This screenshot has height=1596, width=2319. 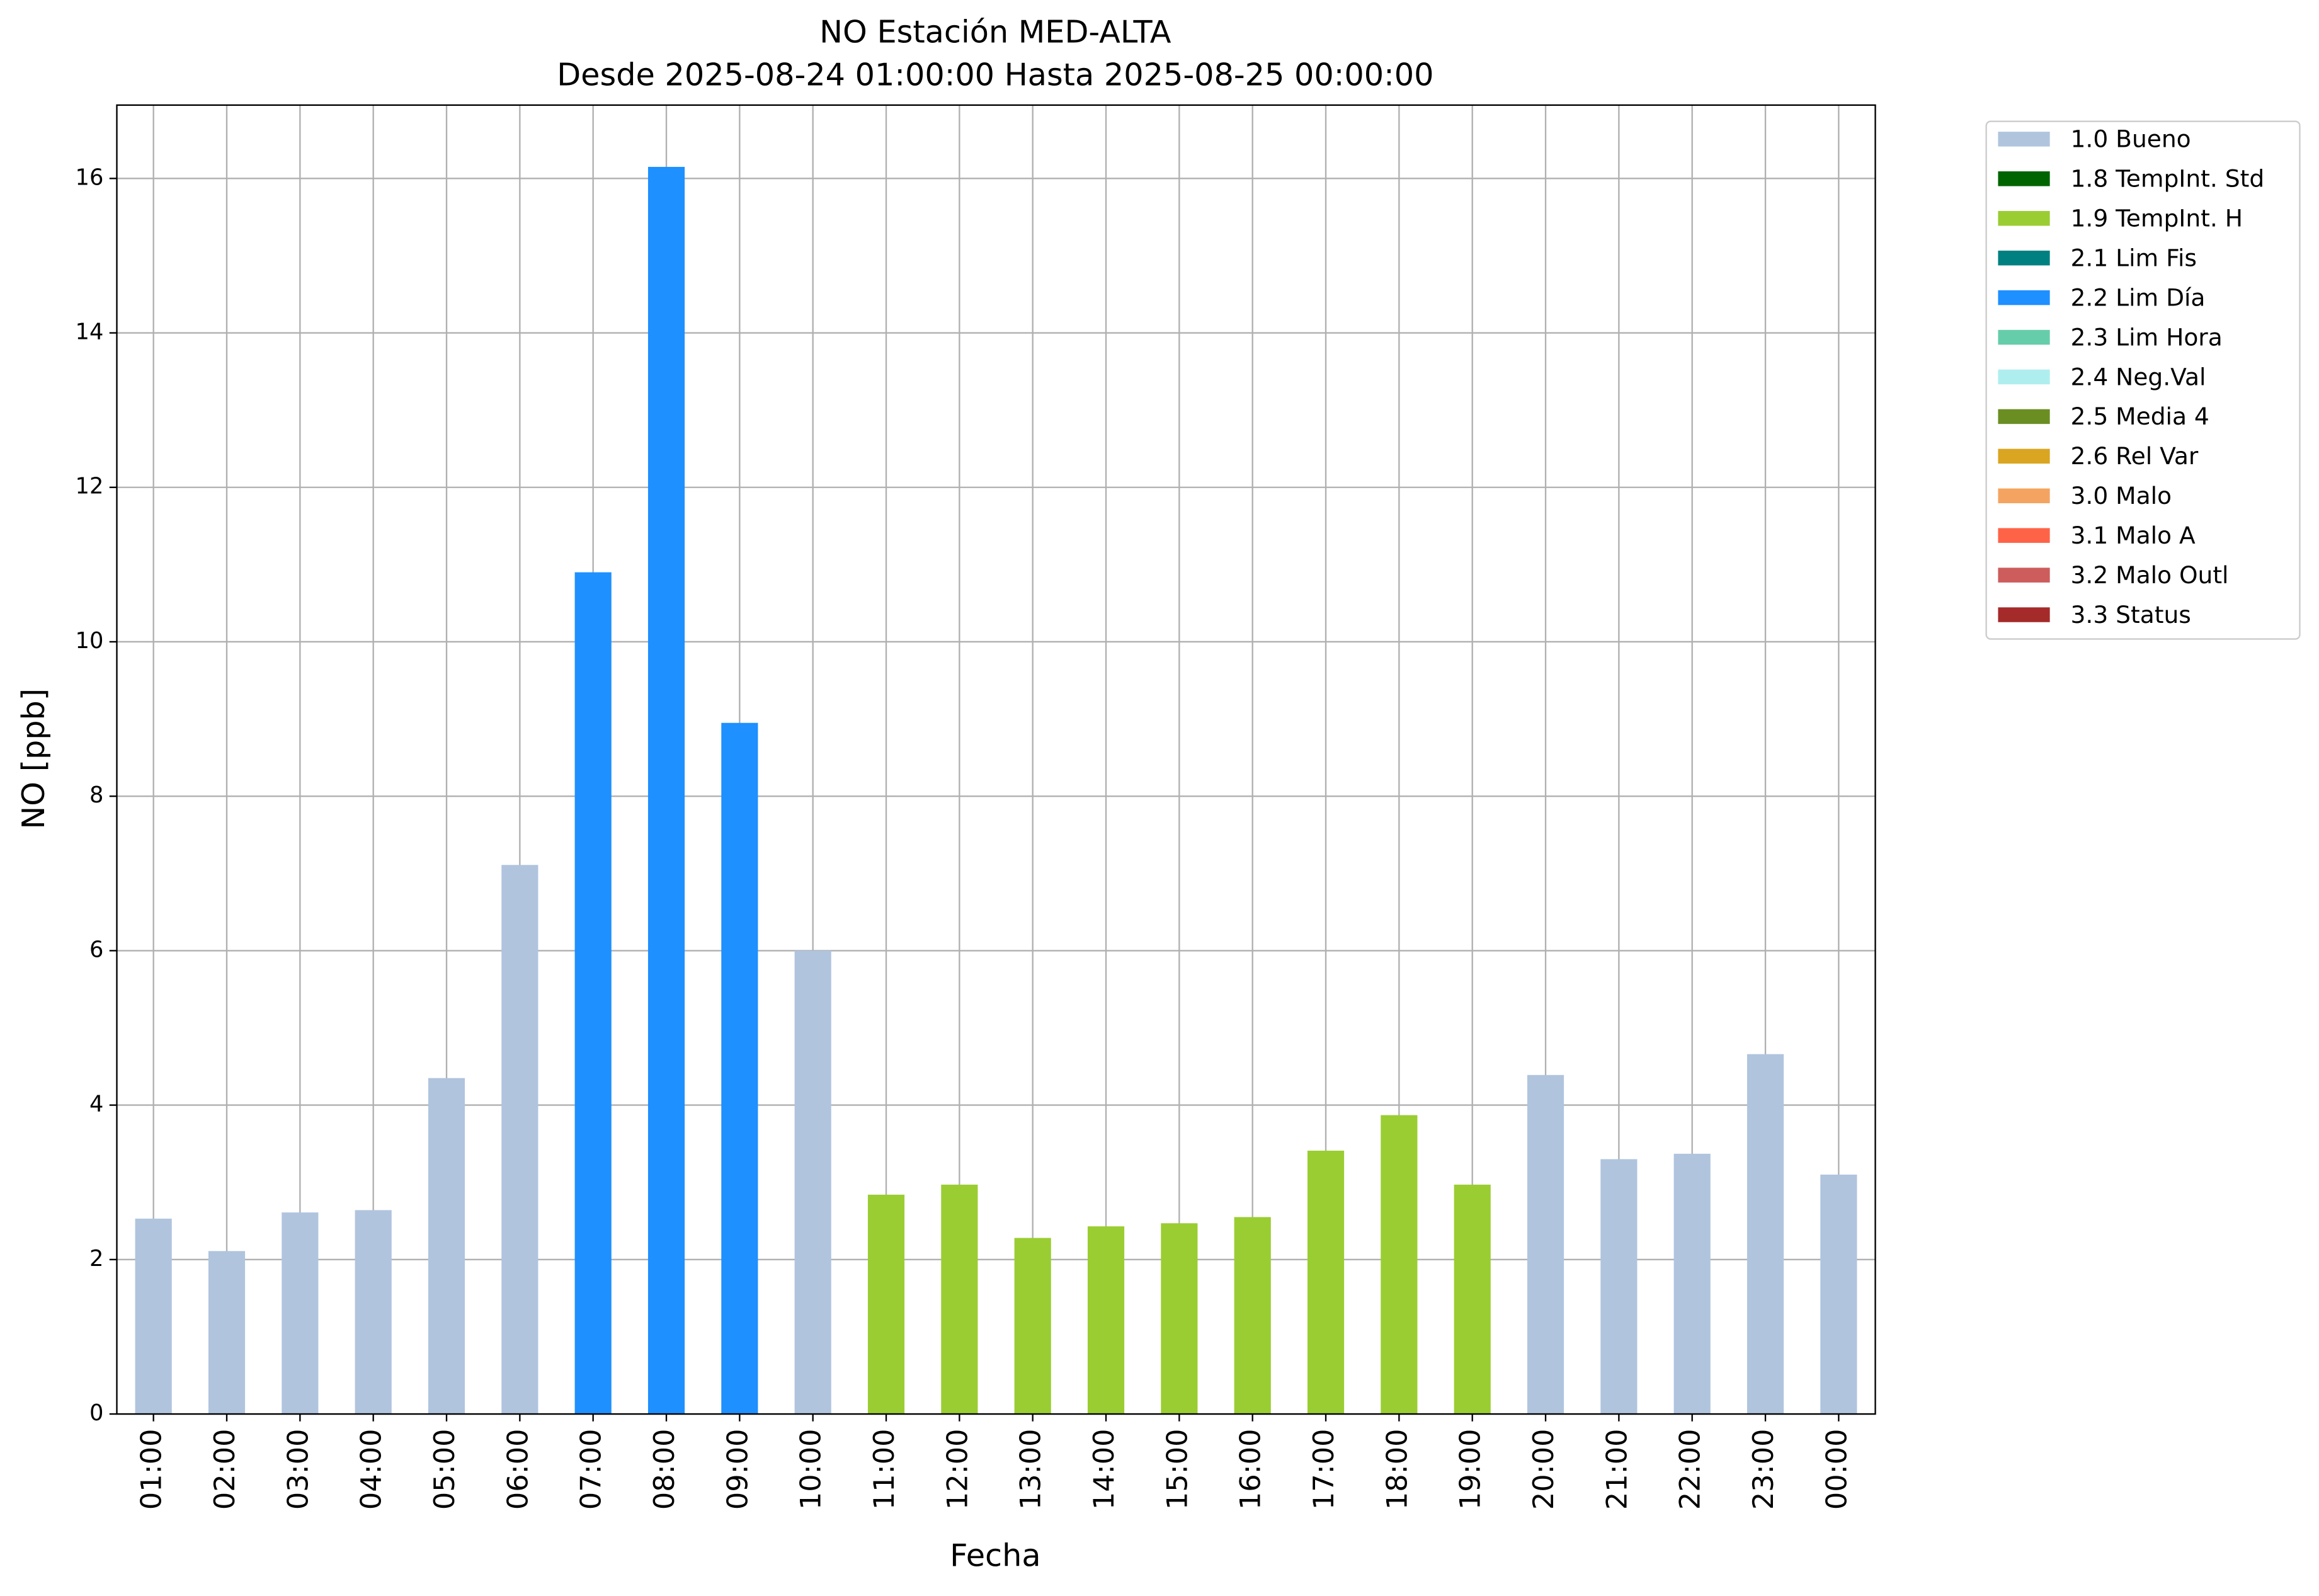 What do you see at coordinates (1104, 1469) in the screenshot?
I see `x-tick-label: 14:00` at bounding box center [1104, 1469].